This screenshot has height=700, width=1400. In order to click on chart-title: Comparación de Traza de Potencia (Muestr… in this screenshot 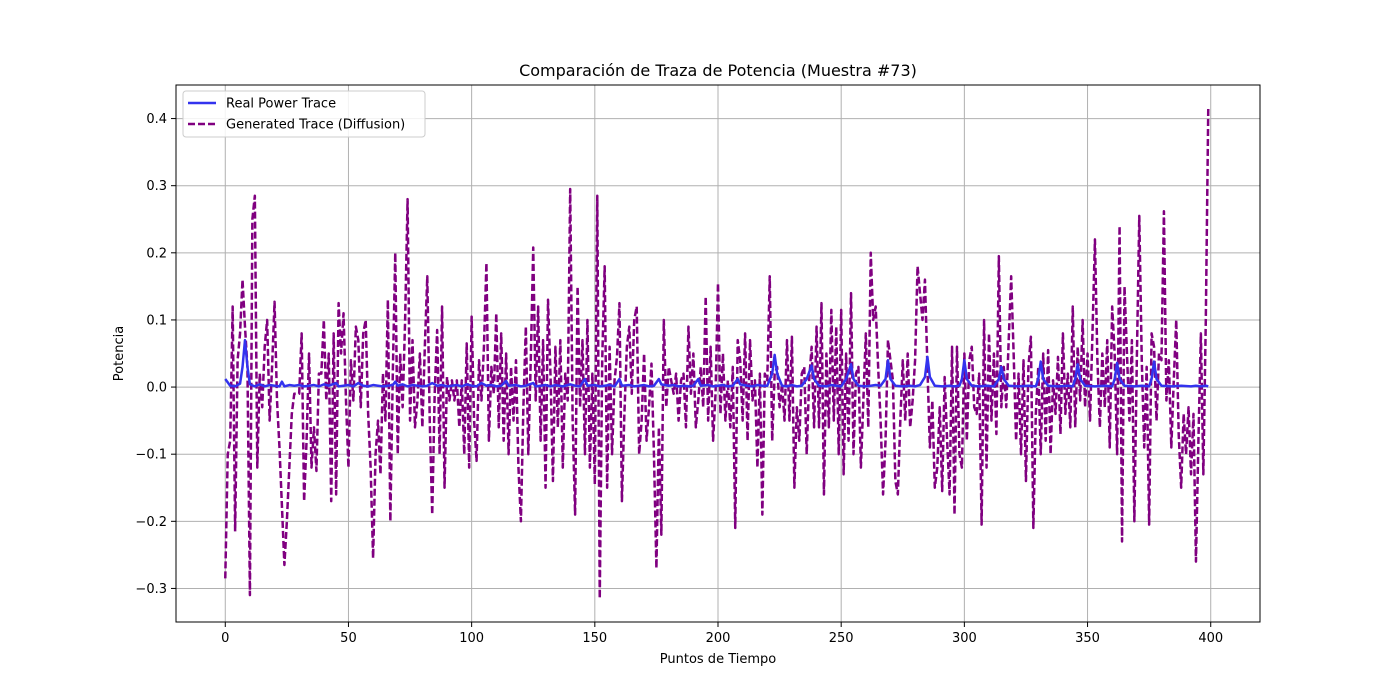, I will do `click(718, 70)`.